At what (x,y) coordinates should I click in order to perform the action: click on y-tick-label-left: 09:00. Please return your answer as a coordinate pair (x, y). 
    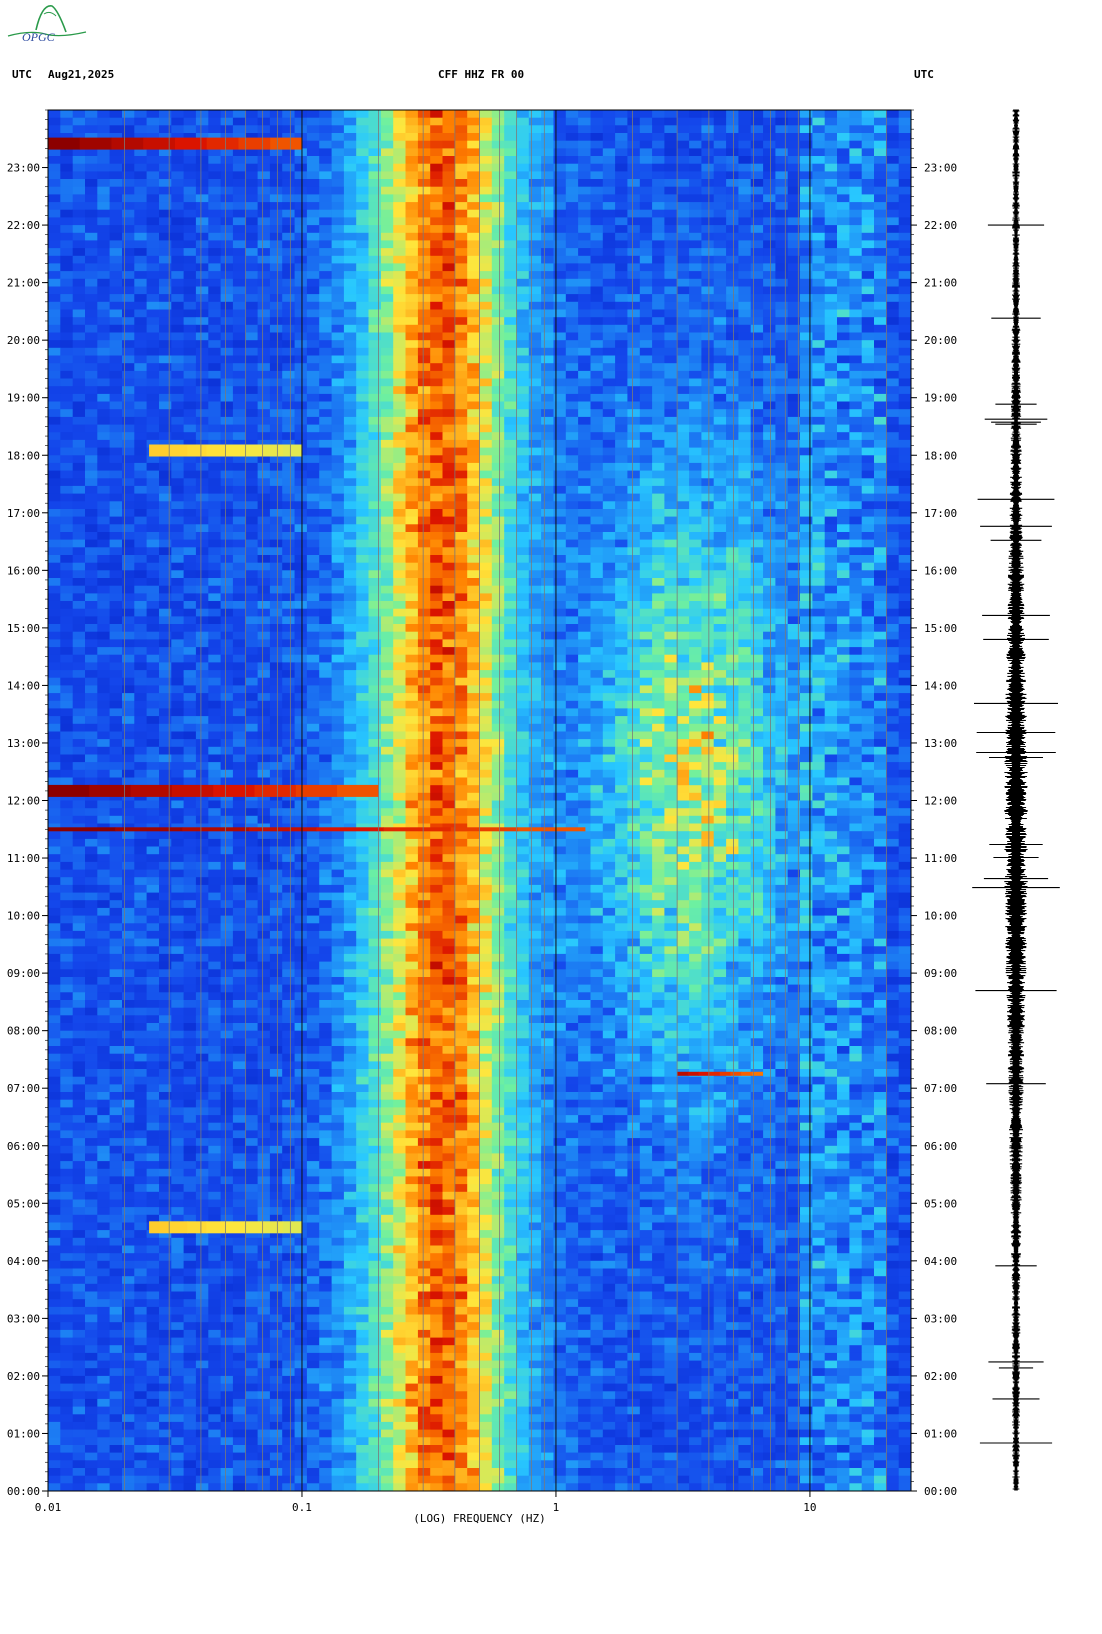
    Looking at the image, I should click on (23, 973).